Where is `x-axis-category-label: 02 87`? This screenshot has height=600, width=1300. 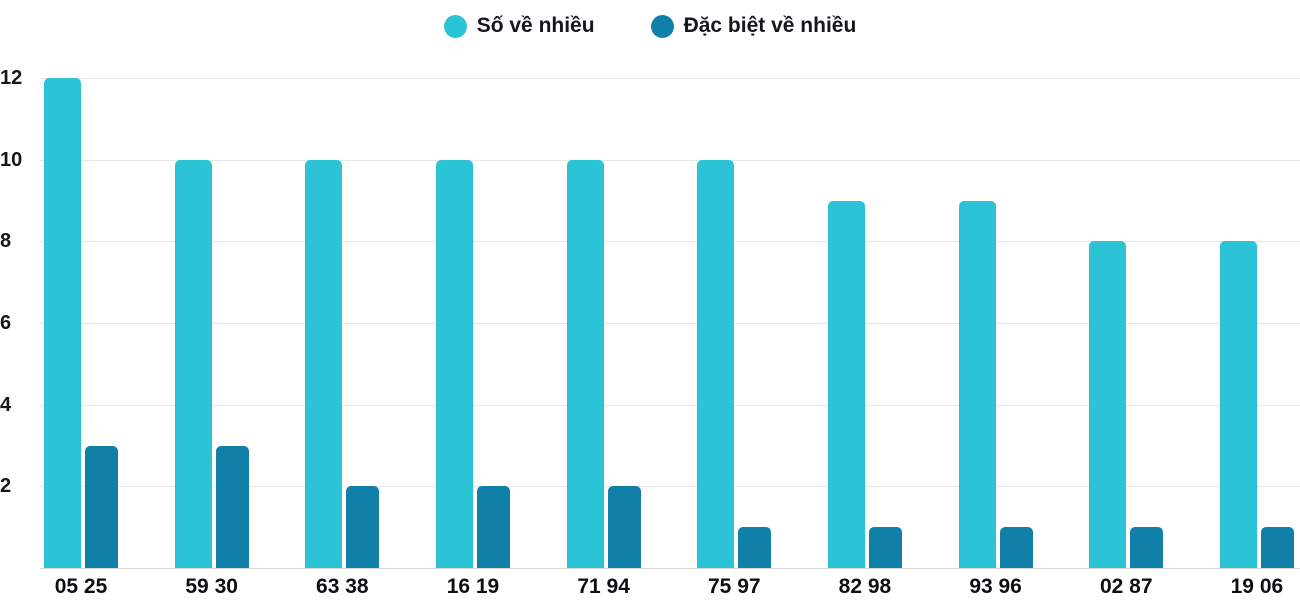 x-axis-category-label: 02 87 is located at coordinates (1126, 586).